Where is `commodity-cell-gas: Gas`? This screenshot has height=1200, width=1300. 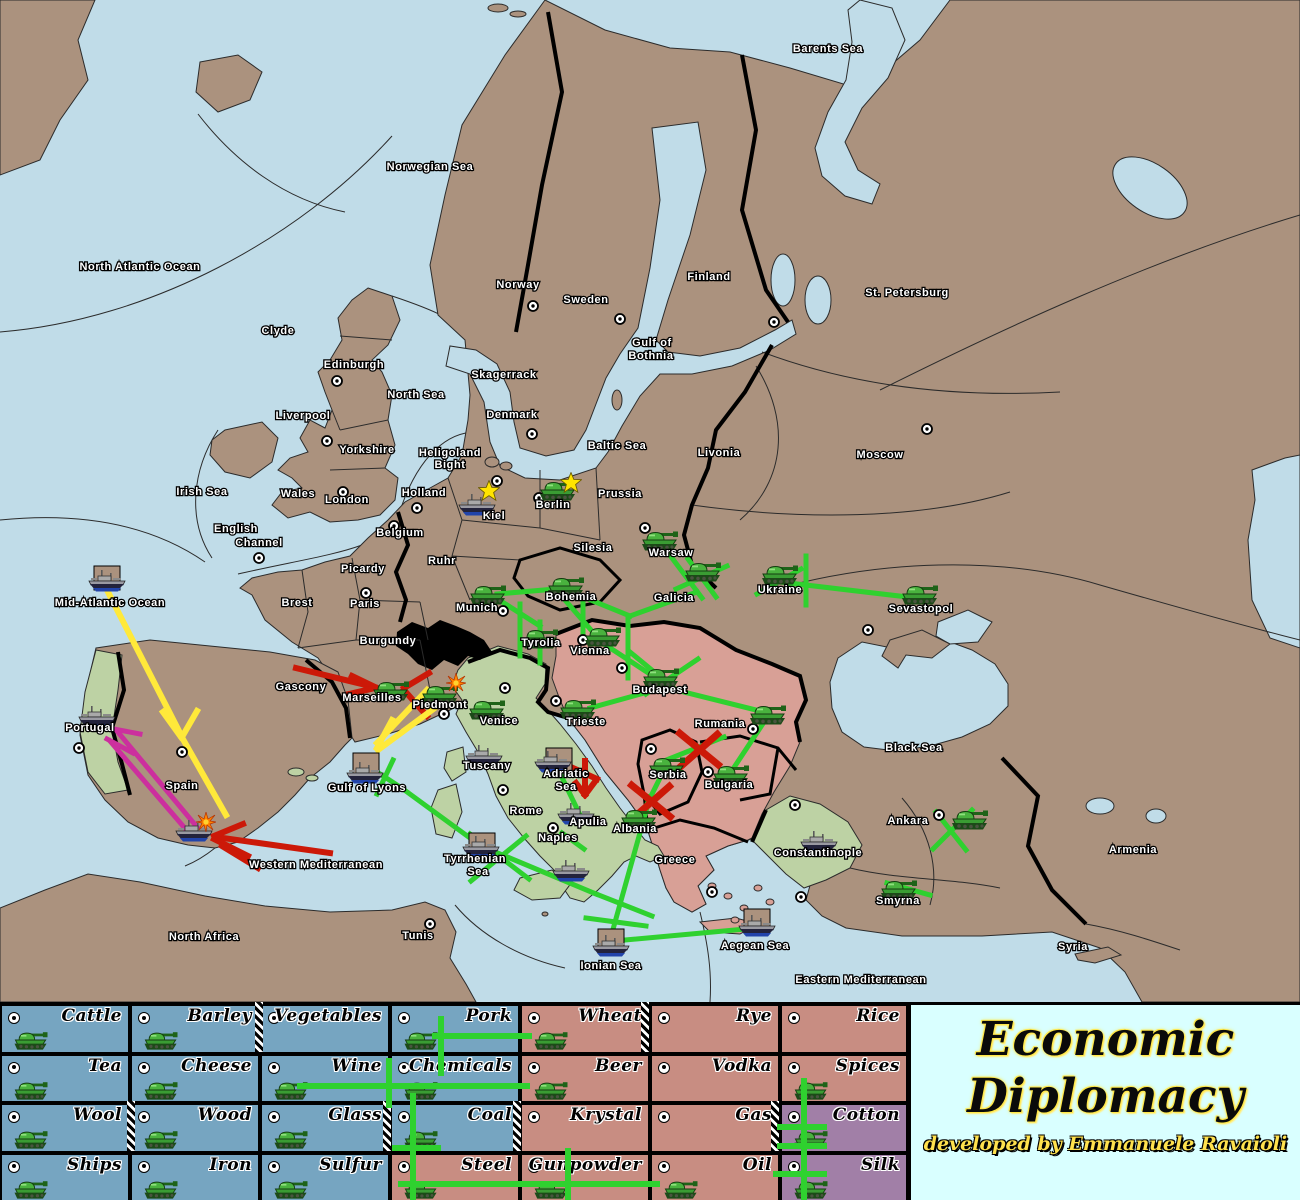 commodity-cell-gas: Gas is located at coordinates (715, 1128).